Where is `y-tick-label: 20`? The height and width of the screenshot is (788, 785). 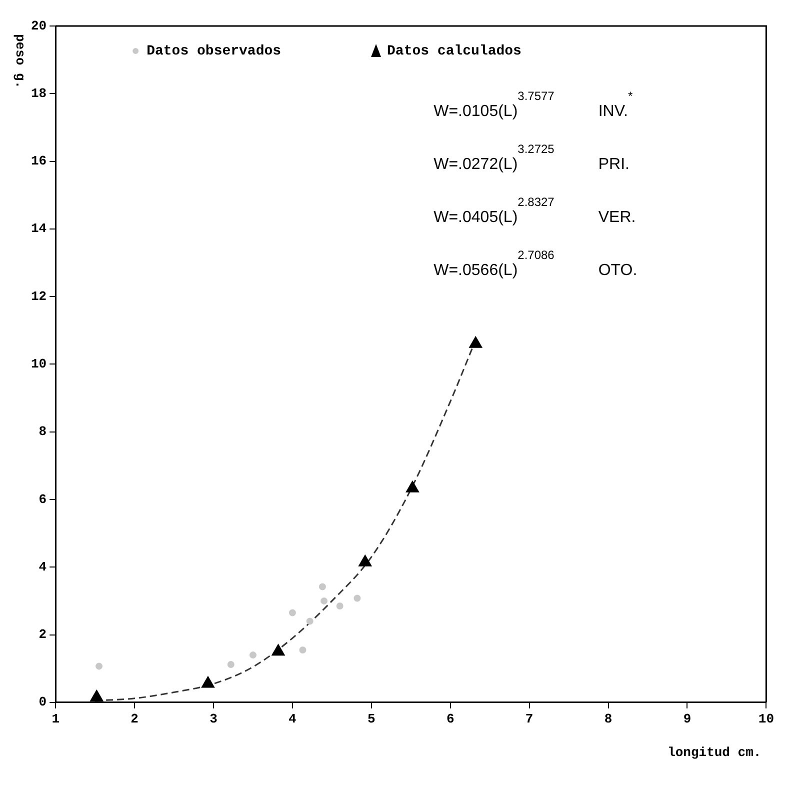
y-tick-label: 20 is located at coordinates (38, 26).